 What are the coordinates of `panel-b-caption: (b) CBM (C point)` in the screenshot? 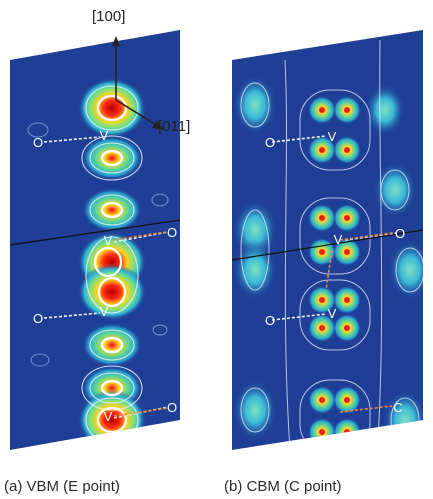 It's located at (283, 486).